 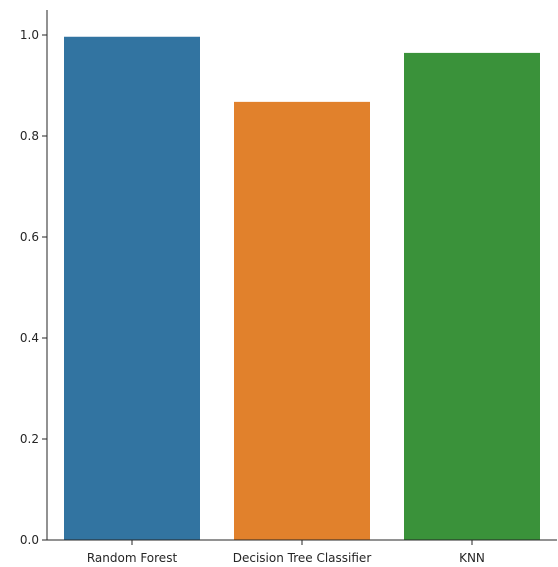 What do you see at coordinates (29, 540) in the screenshot?
I see `y-tick-label: 0.0` at bounding box center [29, 540].